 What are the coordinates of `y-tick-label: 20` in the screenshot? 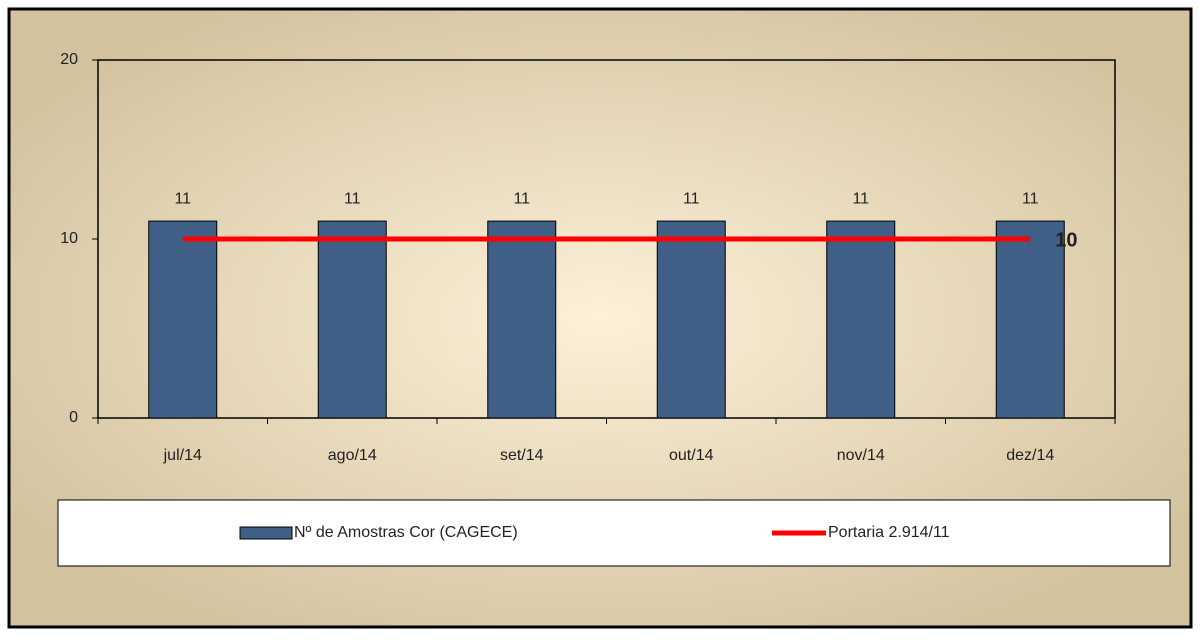 It's located at (69, 59).